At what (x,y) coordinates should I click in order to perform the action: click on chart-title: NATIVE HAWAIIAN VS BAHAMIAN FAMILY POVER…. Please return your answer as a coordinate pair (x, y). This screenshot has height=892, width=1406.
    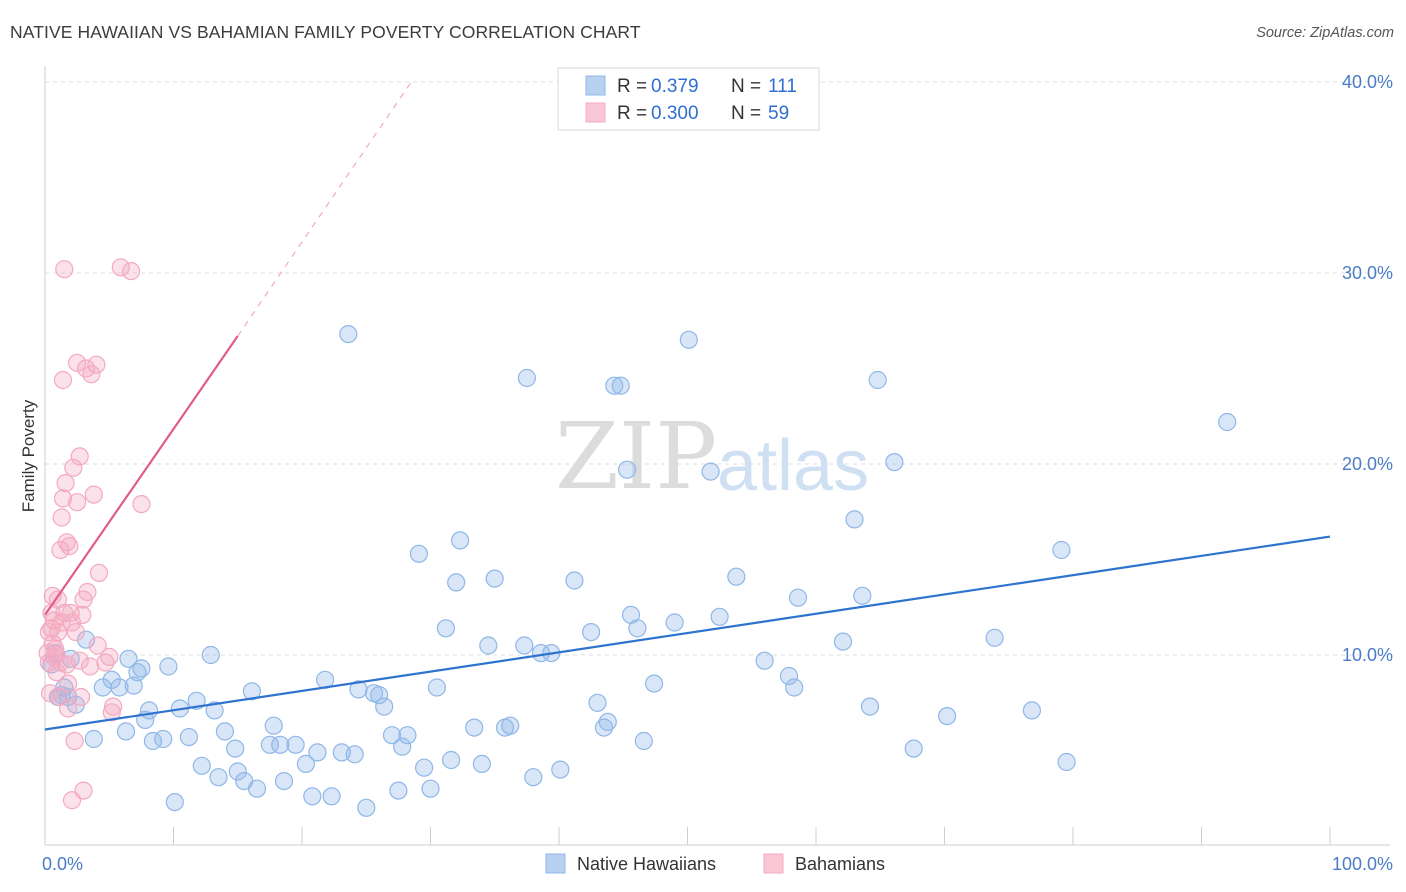
    Looking at the image, I should click on (325, 32).